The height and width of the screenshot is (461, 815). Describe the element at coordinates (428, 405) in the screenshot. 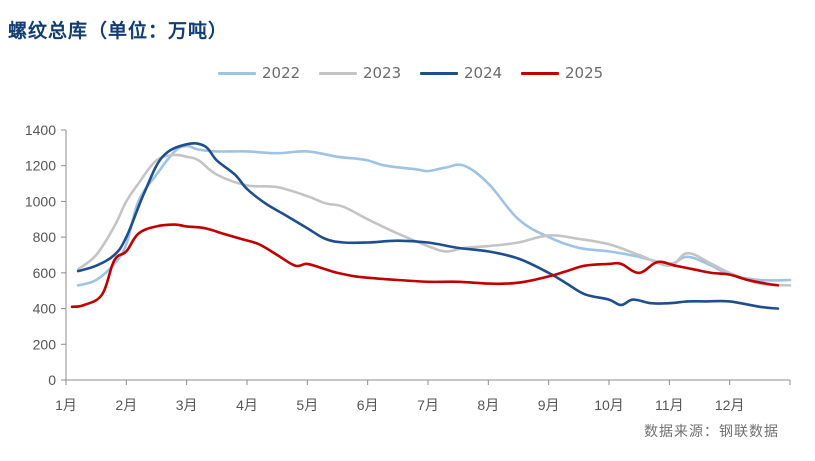

I see `x-tick-label: 7月` at that location.